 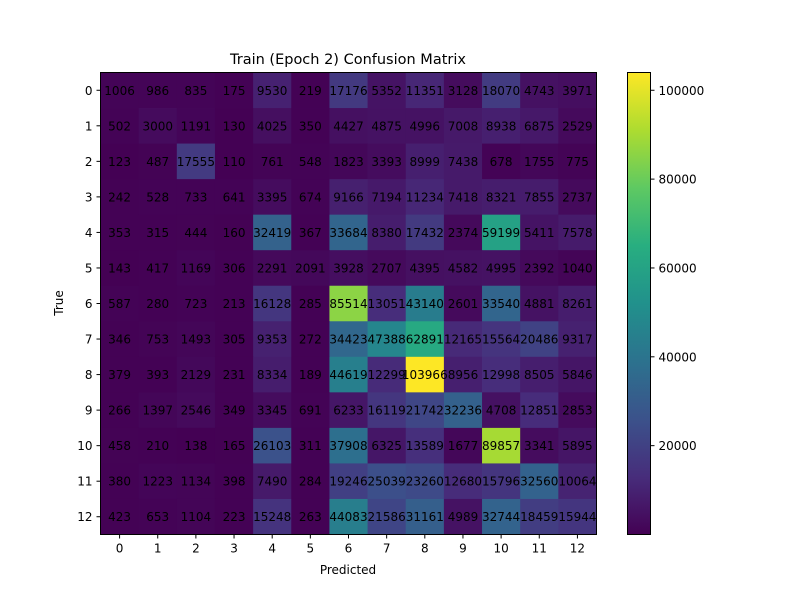 I want to click on cell-value-label: 15564, so click(x=501, y=340).